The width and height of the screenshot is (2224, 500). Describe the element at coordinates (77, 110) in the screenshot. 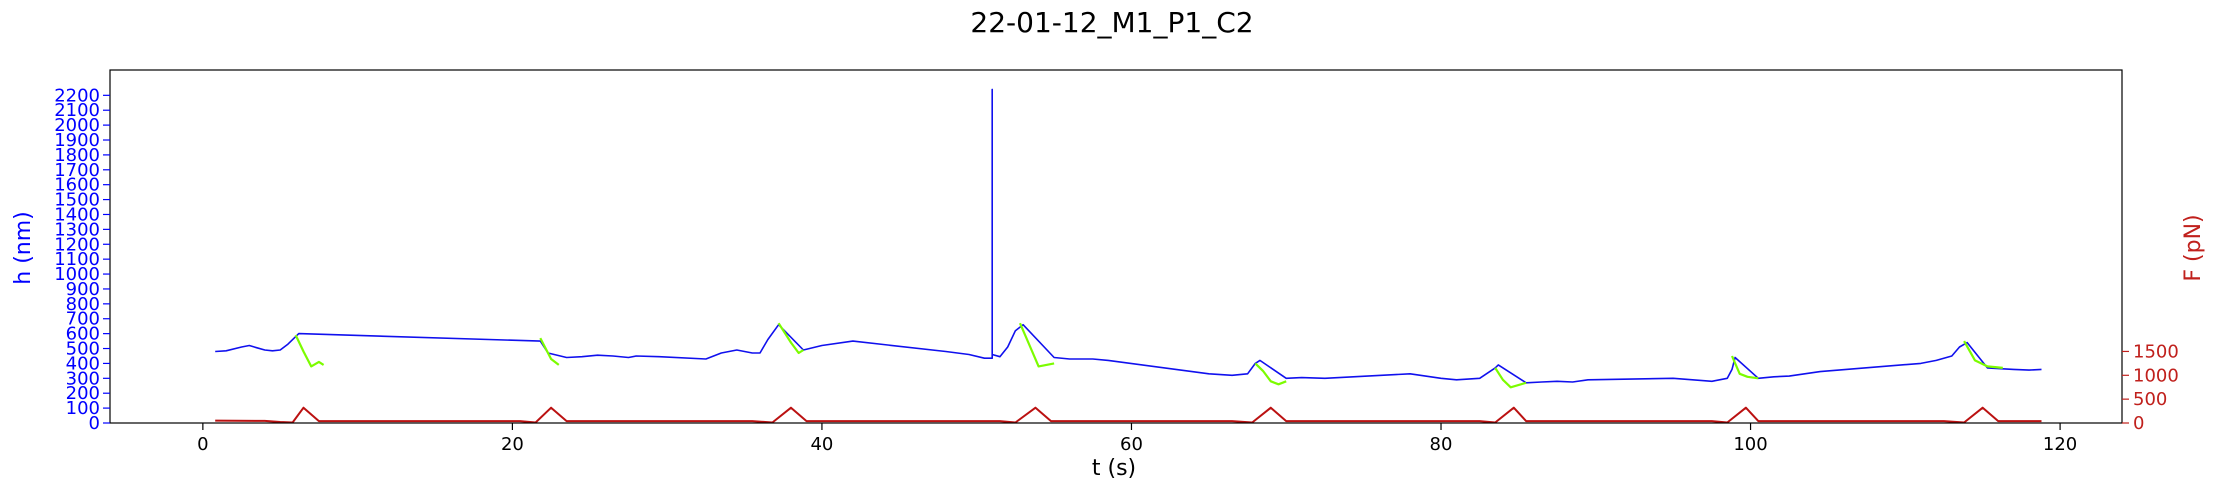

I see `y-left-tick-label: 2100` at that location.